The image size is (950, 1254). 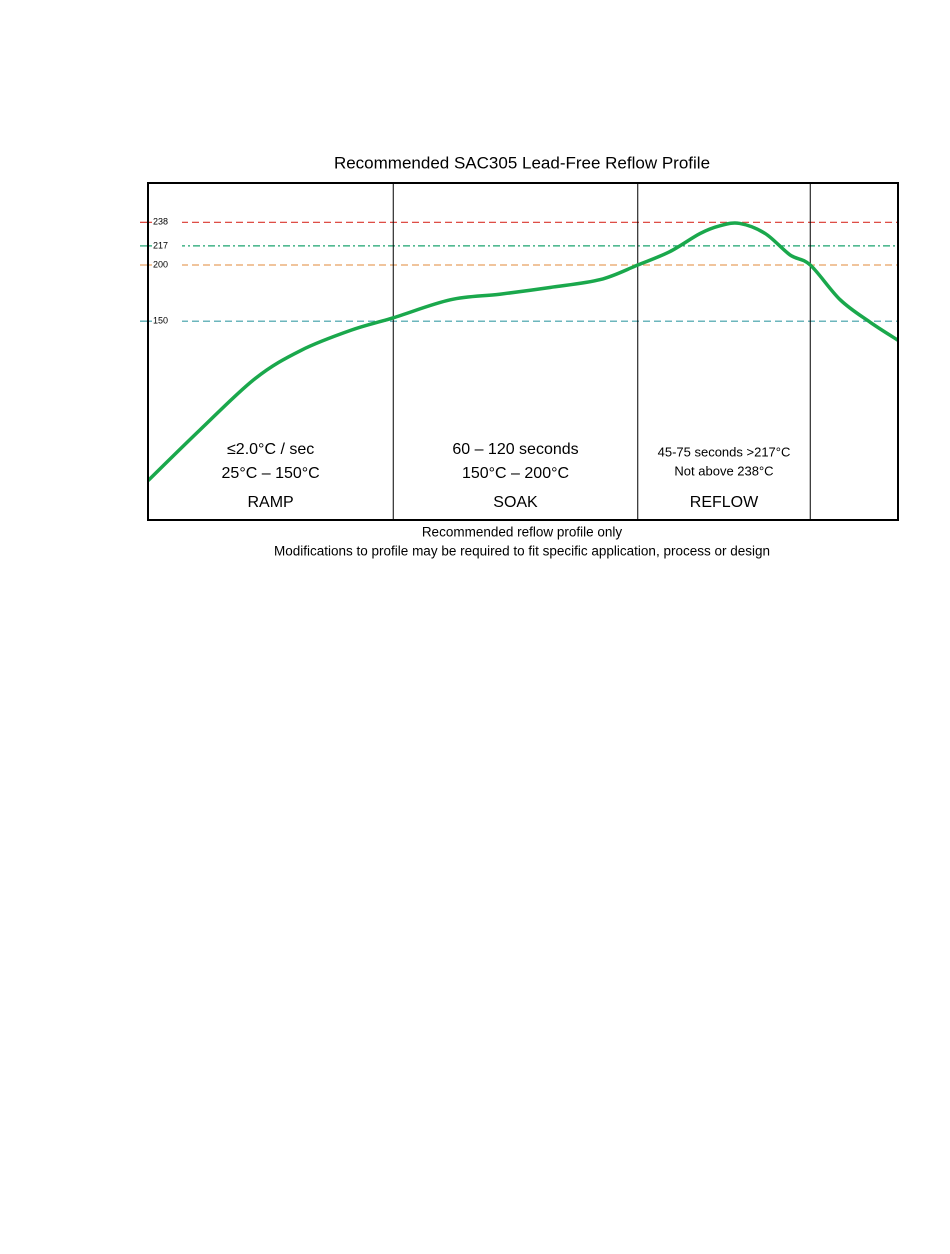 What do you see at coordinates (270, 449) in the screenshot?
I see `zone-note: ≤2.0°C / sec` at bounding box center [270, 449].